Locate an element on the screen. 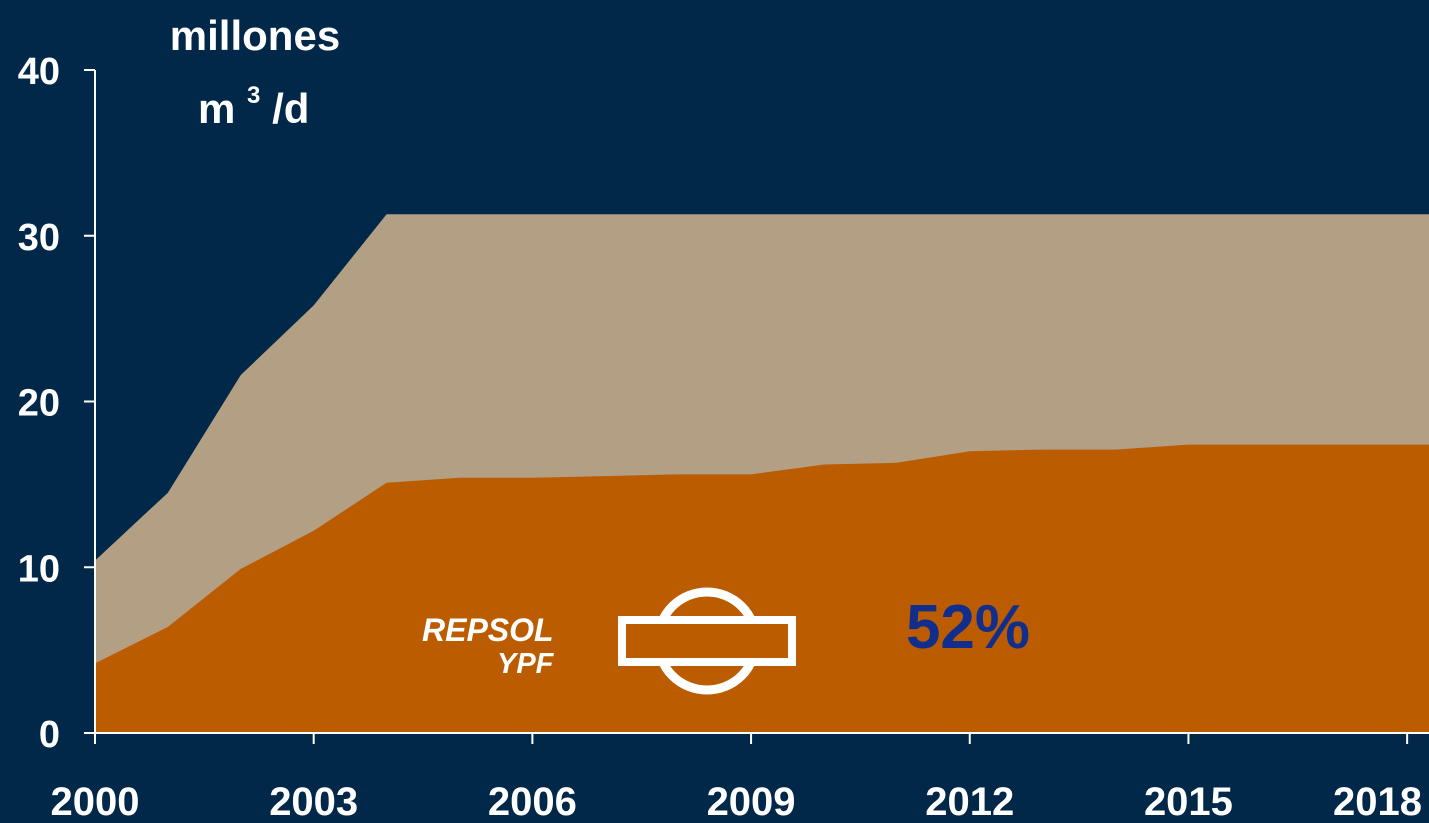 Image resolution: width=1429 pixels, height=823 pixels. y-axis-unit-sup: 3 is located at coordinates (253, 95).